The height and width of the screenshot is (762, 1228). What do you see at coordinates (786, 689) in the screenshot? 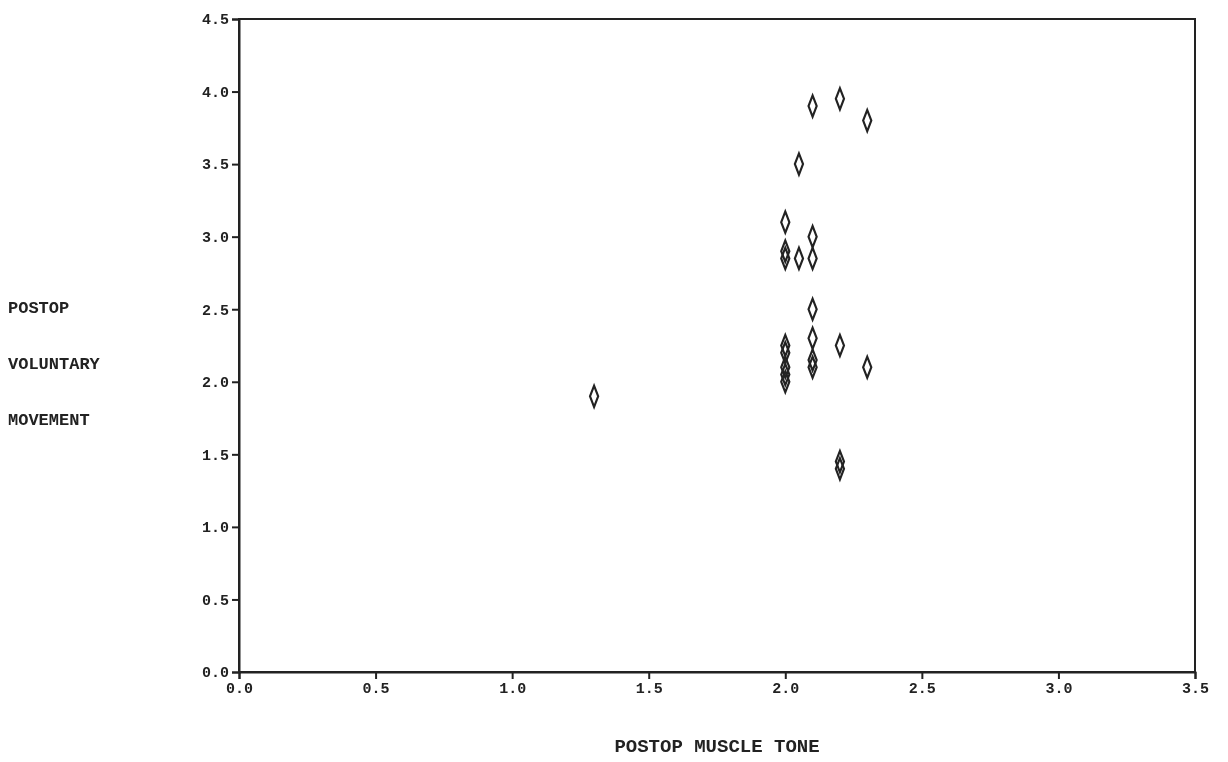
I see `x-tick-label: 2.0` at bounding box center [786, 689].